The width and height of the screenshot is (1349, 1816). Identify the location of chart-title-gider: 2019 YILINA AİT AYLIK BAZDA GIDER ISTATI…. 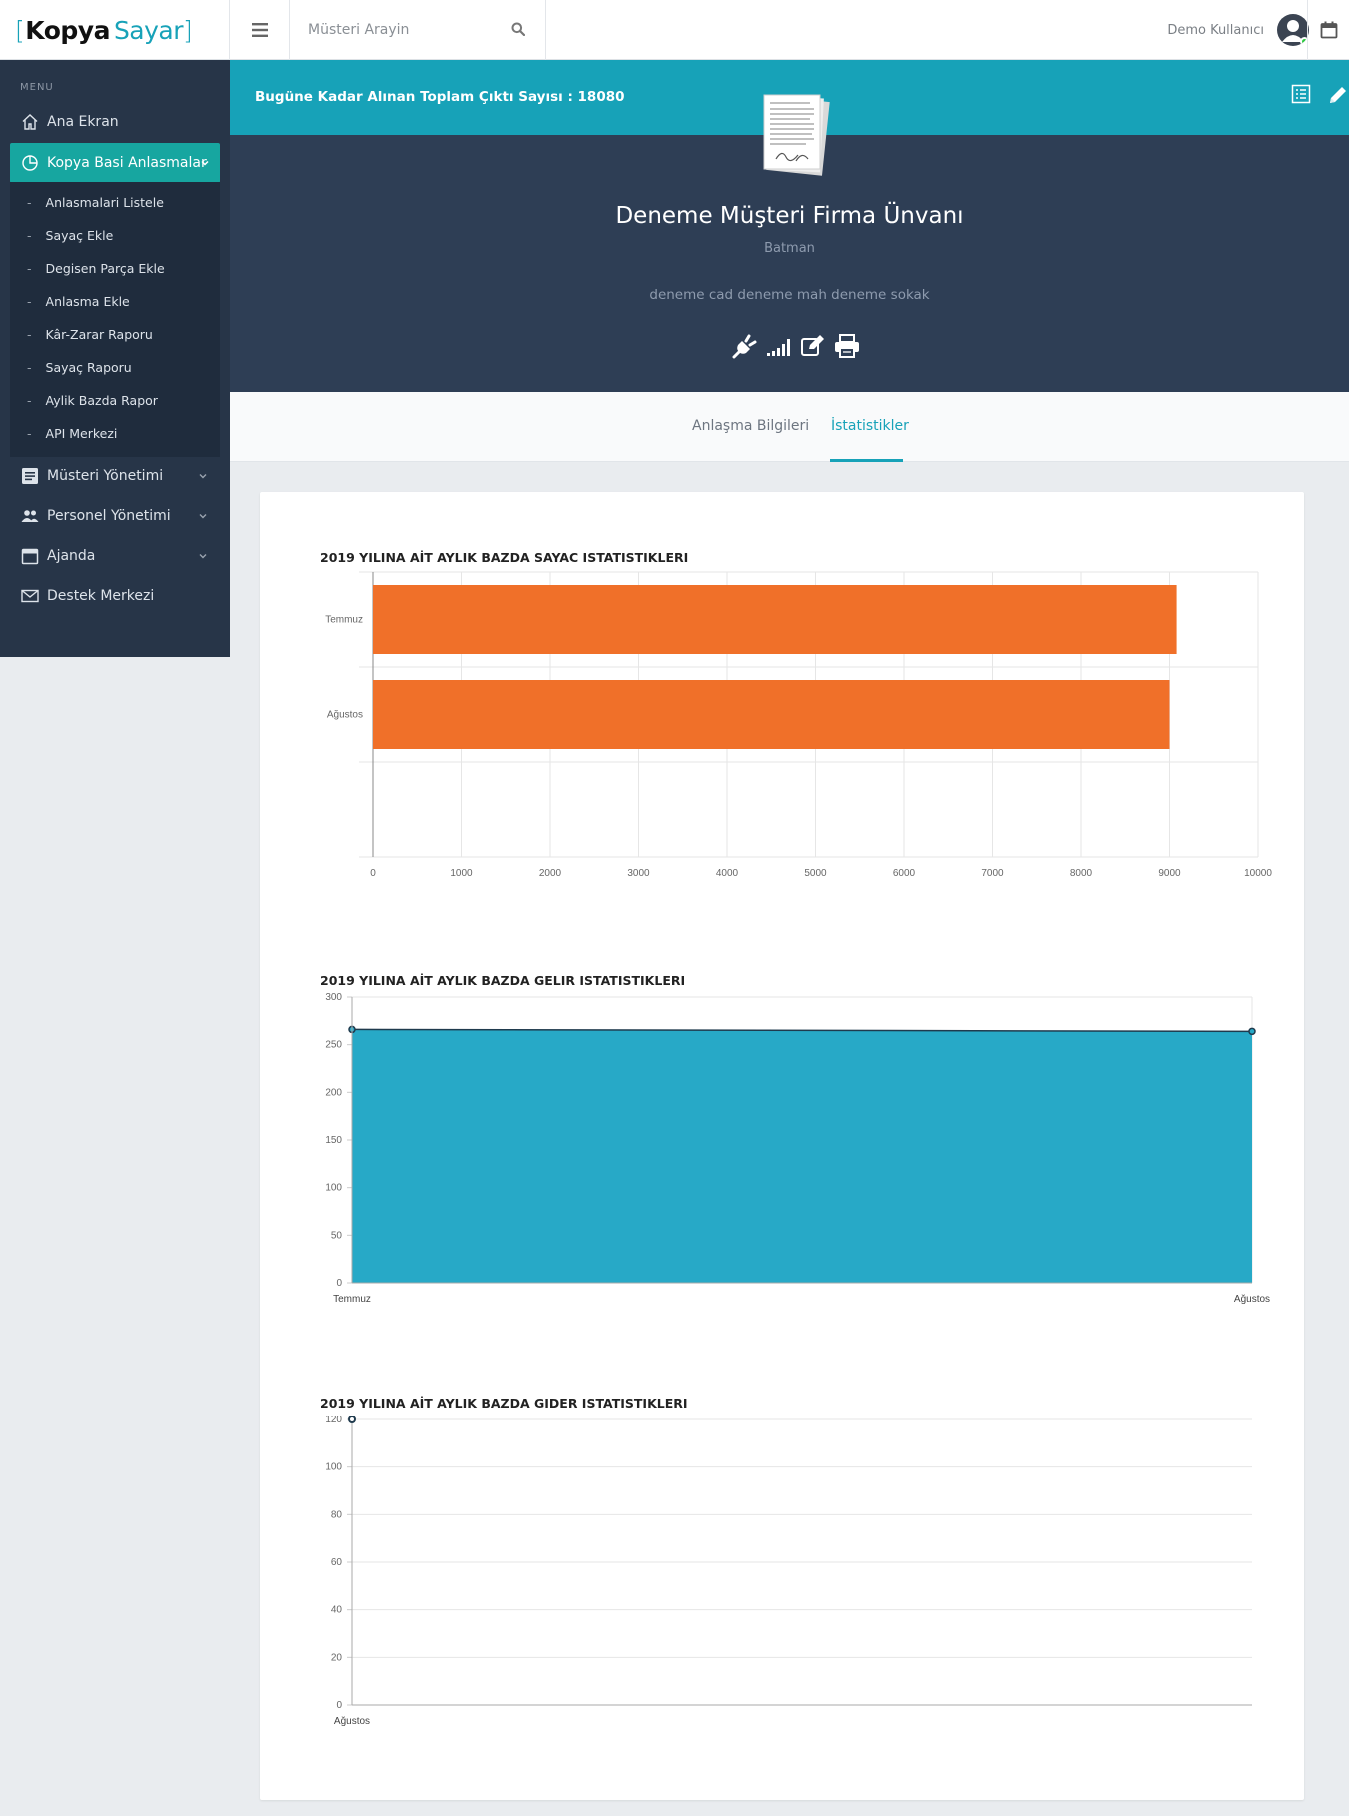
(504, 1403).